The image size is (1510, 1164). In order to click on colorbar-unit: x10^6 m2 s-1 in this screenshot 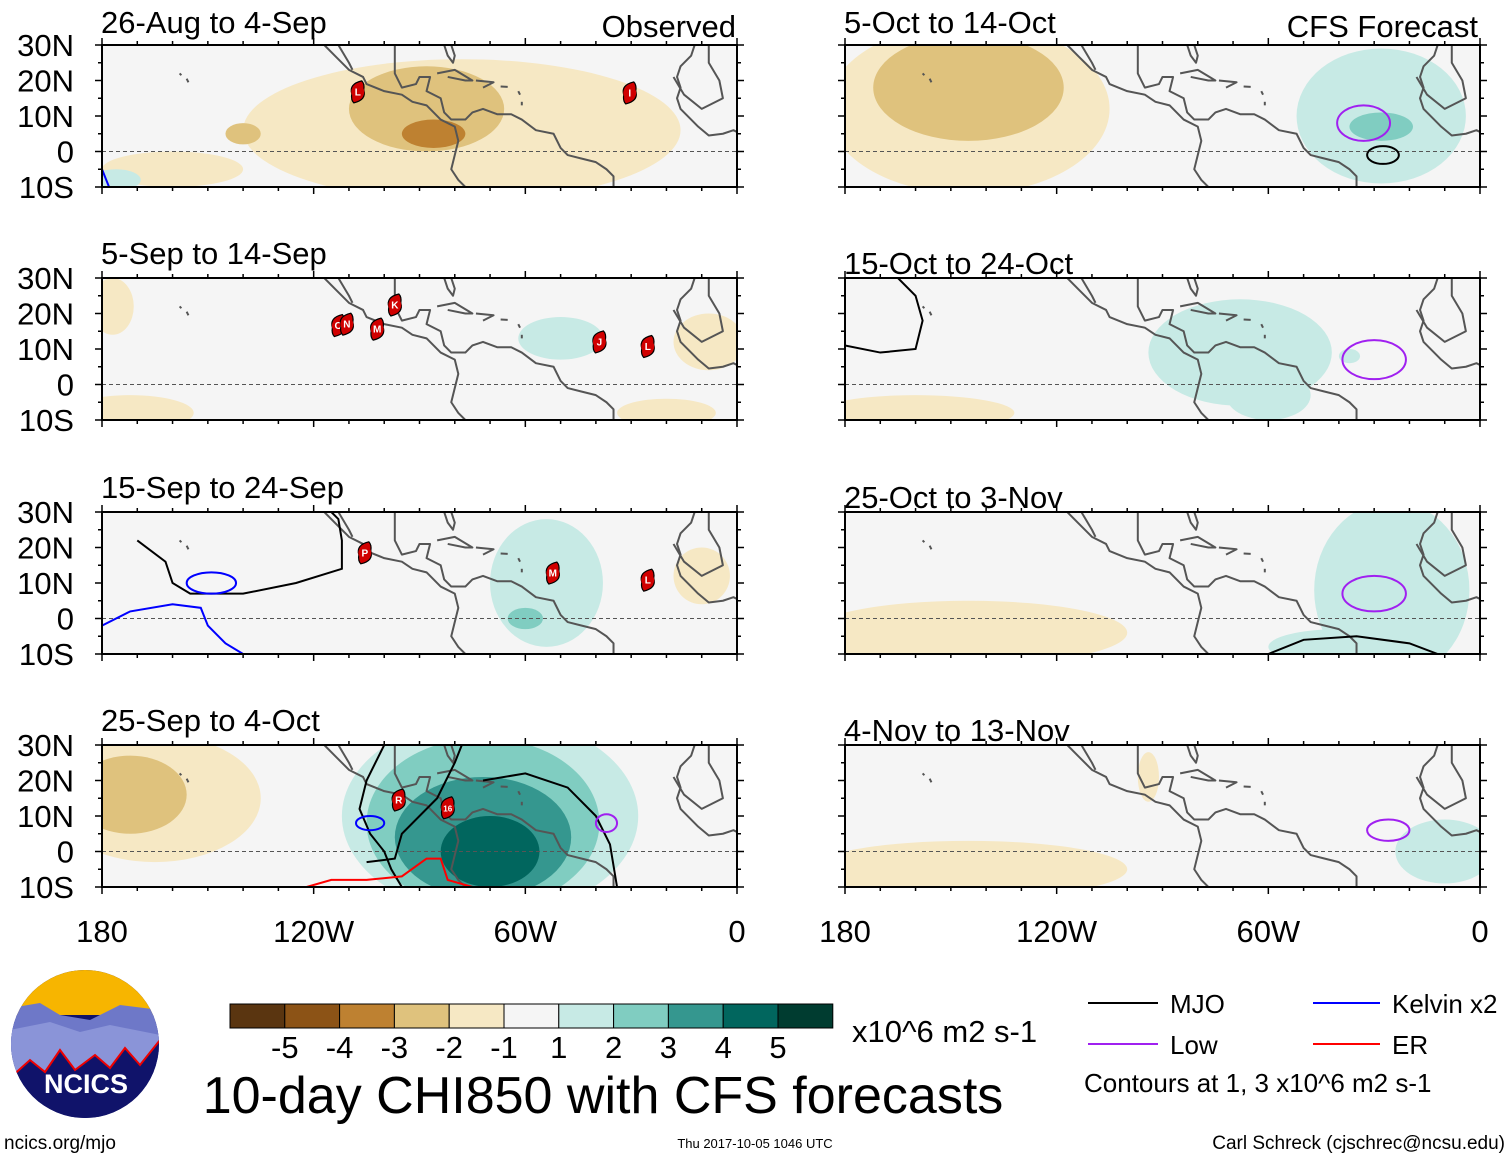, I will do `click(944, 1031)`.